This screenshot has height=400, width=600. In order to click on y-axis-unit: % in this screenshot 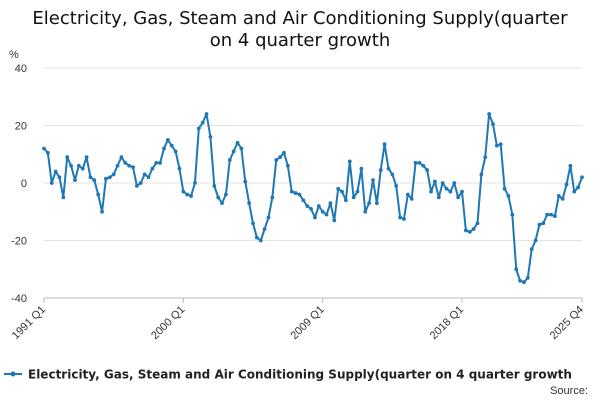, I will do `click(14, 55)`.